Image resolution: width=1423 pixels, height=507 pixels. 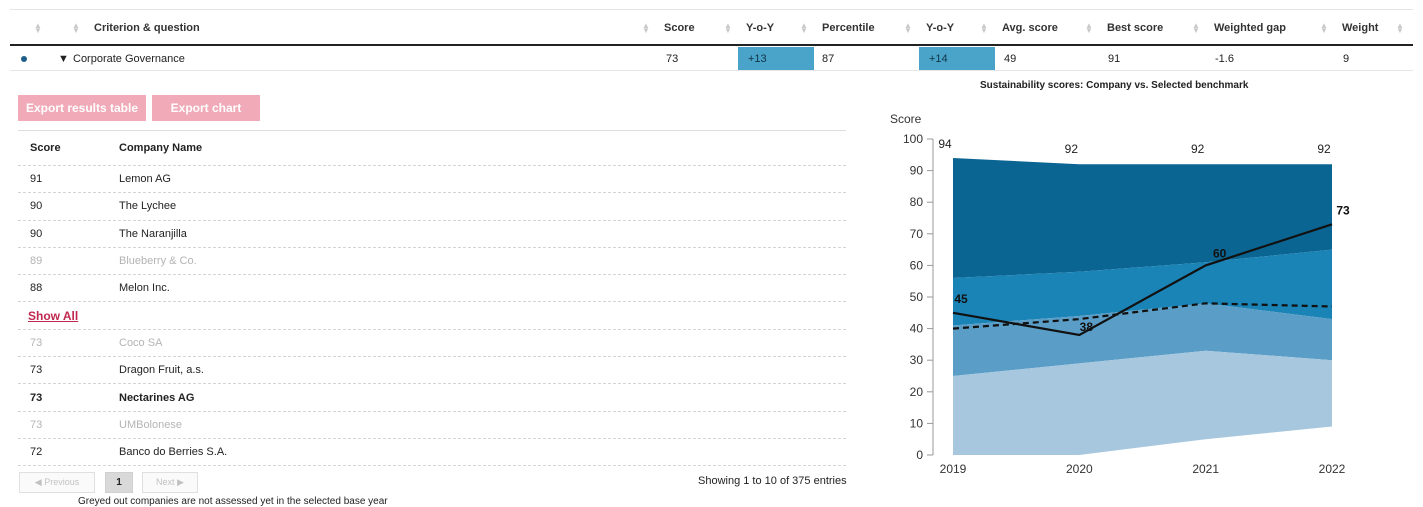 I want to click on y-tick-label: 70, so click(x=917, y=234).